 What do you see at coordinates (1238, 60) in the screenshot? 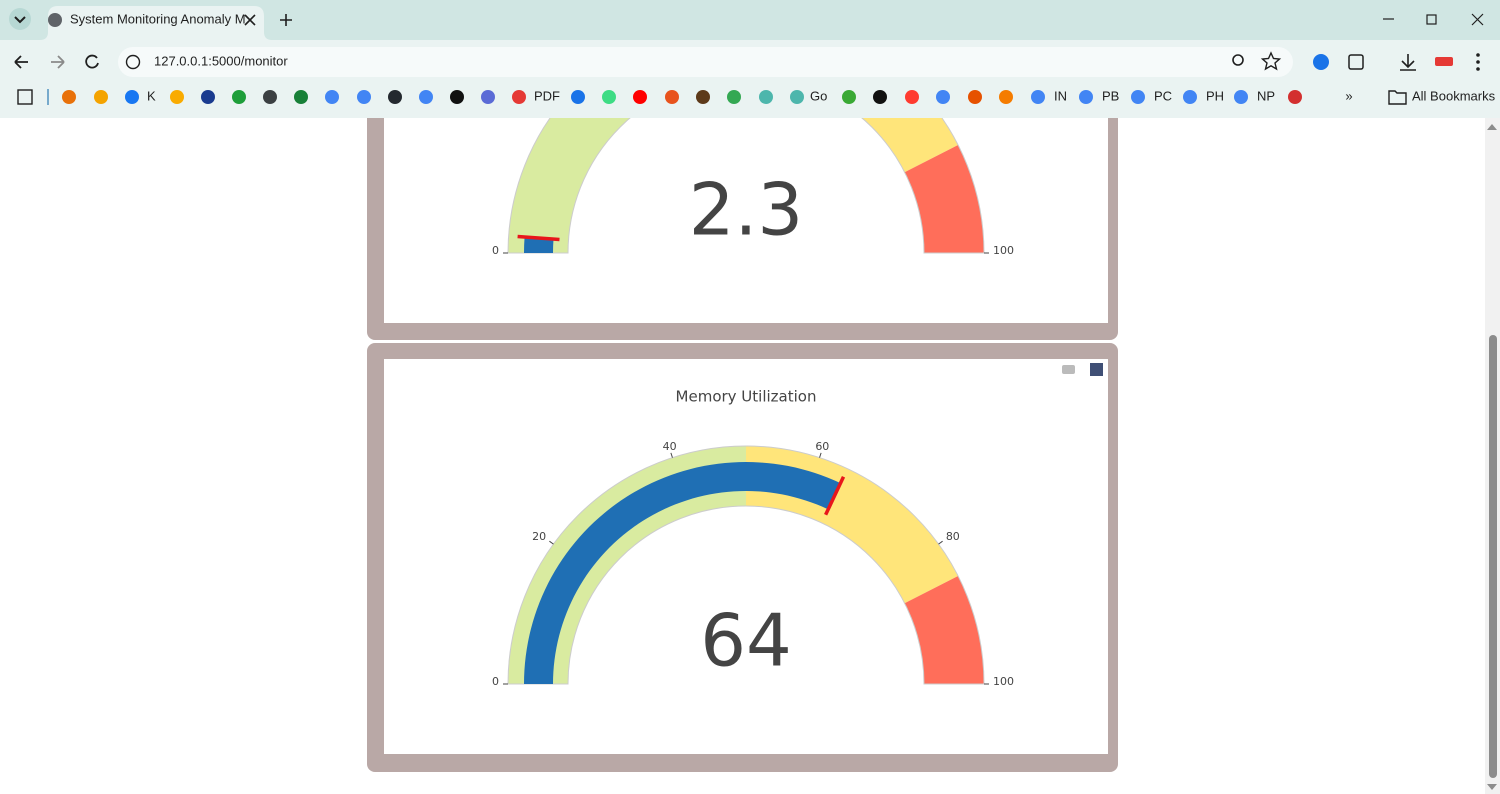
I see `zoom-icon` at bounding box center [1238, 60].